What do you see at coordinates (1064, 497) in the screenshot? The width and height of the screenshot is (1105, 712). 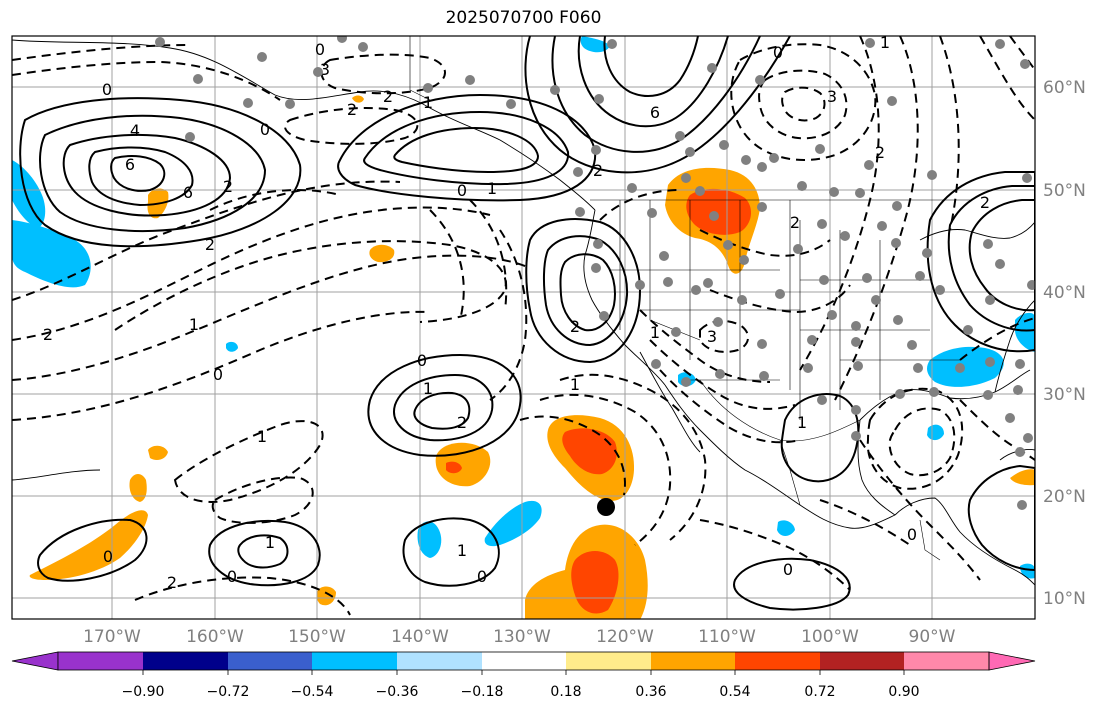 I see `lat-label: 20°N` at bounding box center [1064, 497].